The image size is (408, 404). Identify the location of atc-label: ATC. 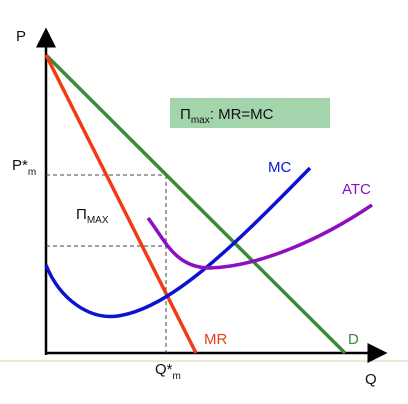
(356, 189).